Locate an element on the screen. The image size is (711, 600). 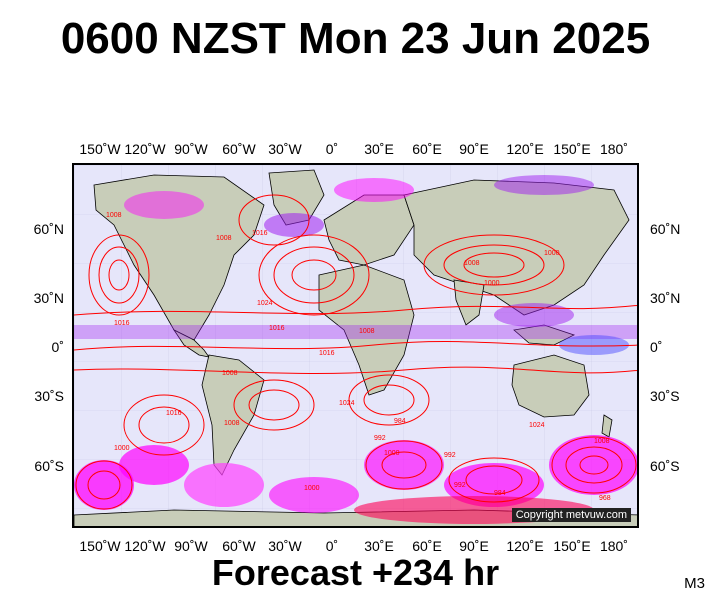
south-america is located at coordinates (233, 415).